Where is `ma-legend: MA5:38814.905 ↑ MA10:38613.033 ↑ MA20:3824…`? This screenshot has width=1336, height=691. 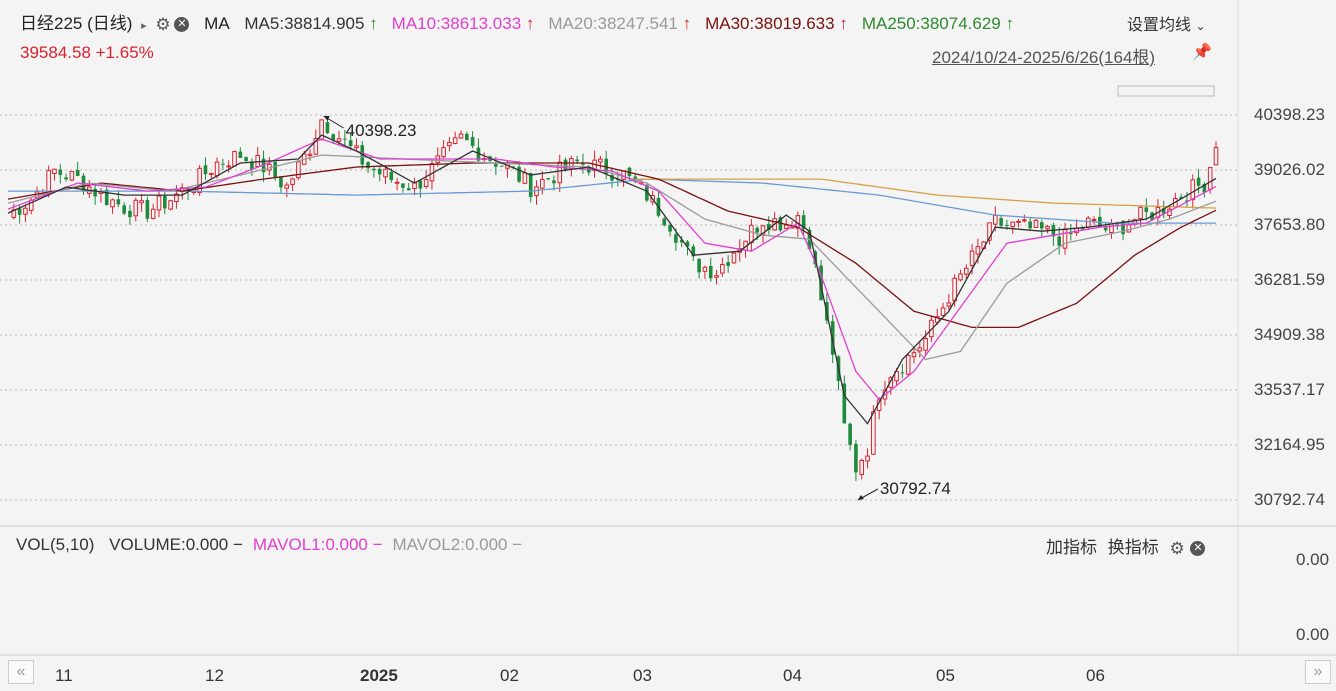 ma-legend: MA5:38814.905 ↑ MA10:38613.033 ↑ MA20:3824… is located at coordinates (630, 23).